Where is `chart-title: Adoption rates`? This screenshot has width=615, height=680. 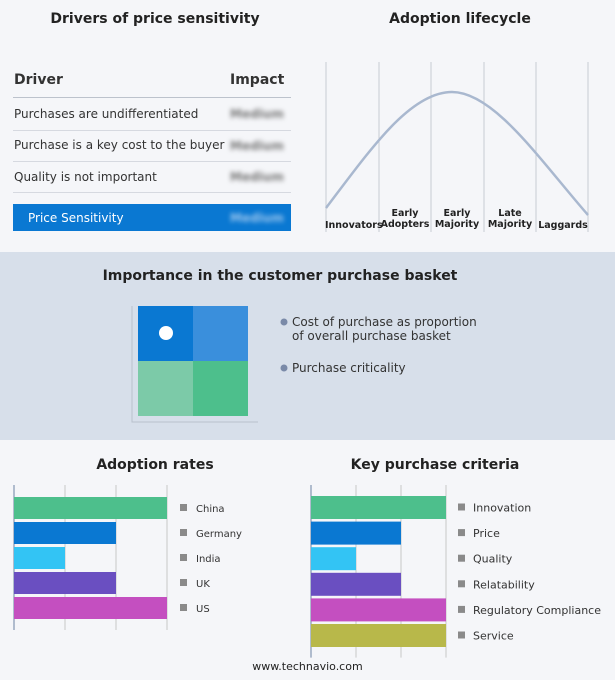
chart-title: Adoption rates is located at coordinates (155, 465).